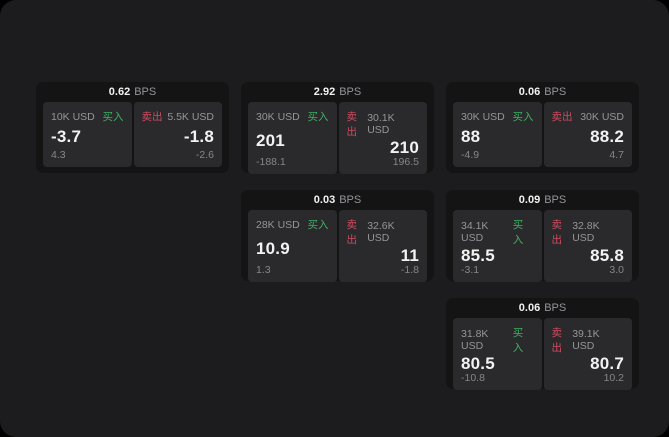 The height and width of the screenshot is (437, 669). I want to click on sell-amount: 32.6K USD, so click(381, 232).